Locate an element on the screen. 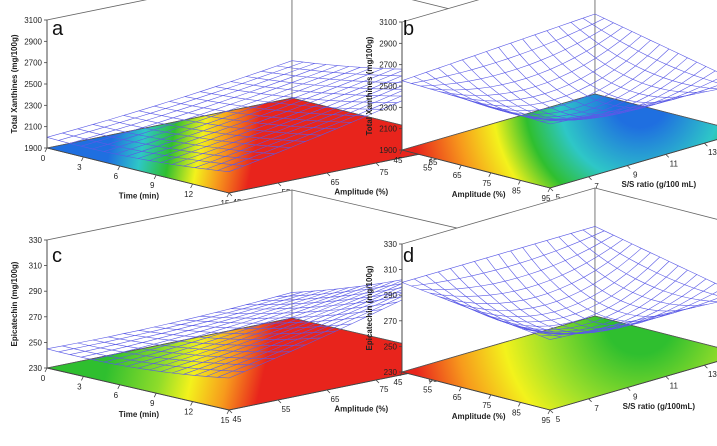 The height and width of the screenshot is (446, 717). x-tick-label: 45 is located at coordinates (398, 160).